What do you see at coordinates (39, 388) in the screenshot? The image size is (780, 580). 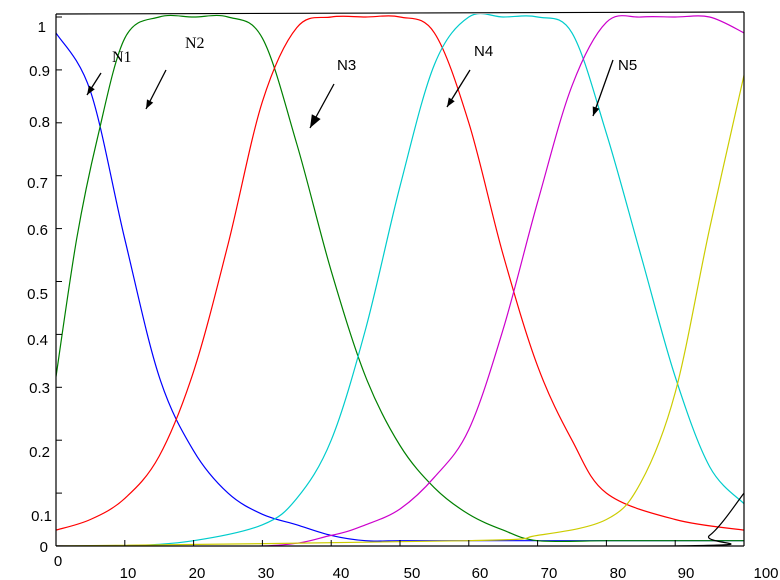 I see `y-tick-label: 0.3` at bounding box center [39, 388].